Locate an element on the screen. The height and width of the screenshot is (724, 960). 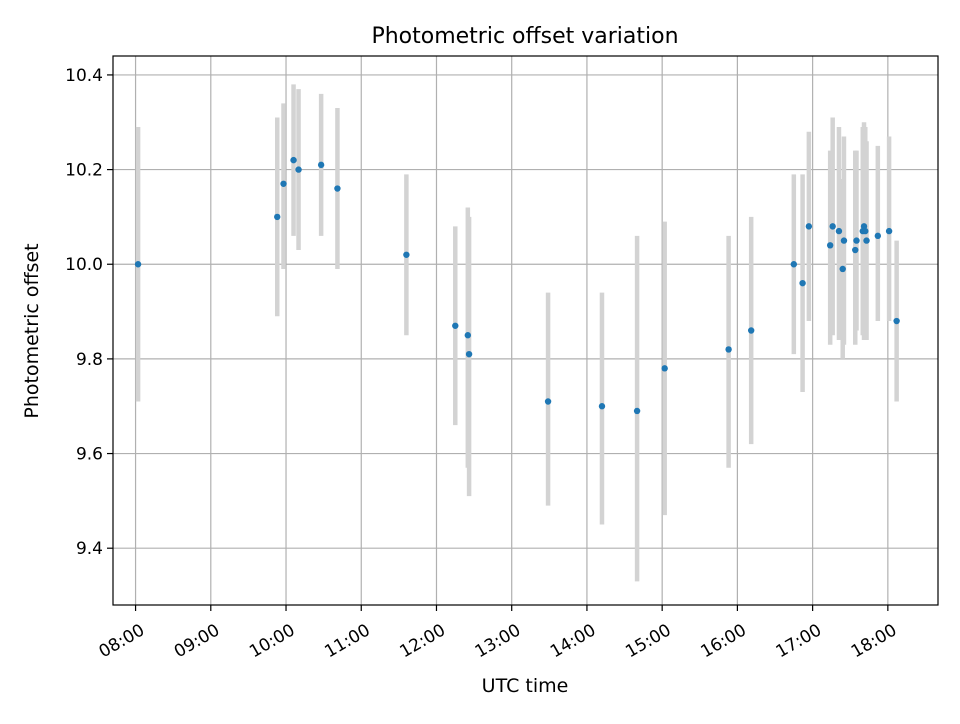
chart-title: Photometric offset variation is located at coordinates (524, 36).